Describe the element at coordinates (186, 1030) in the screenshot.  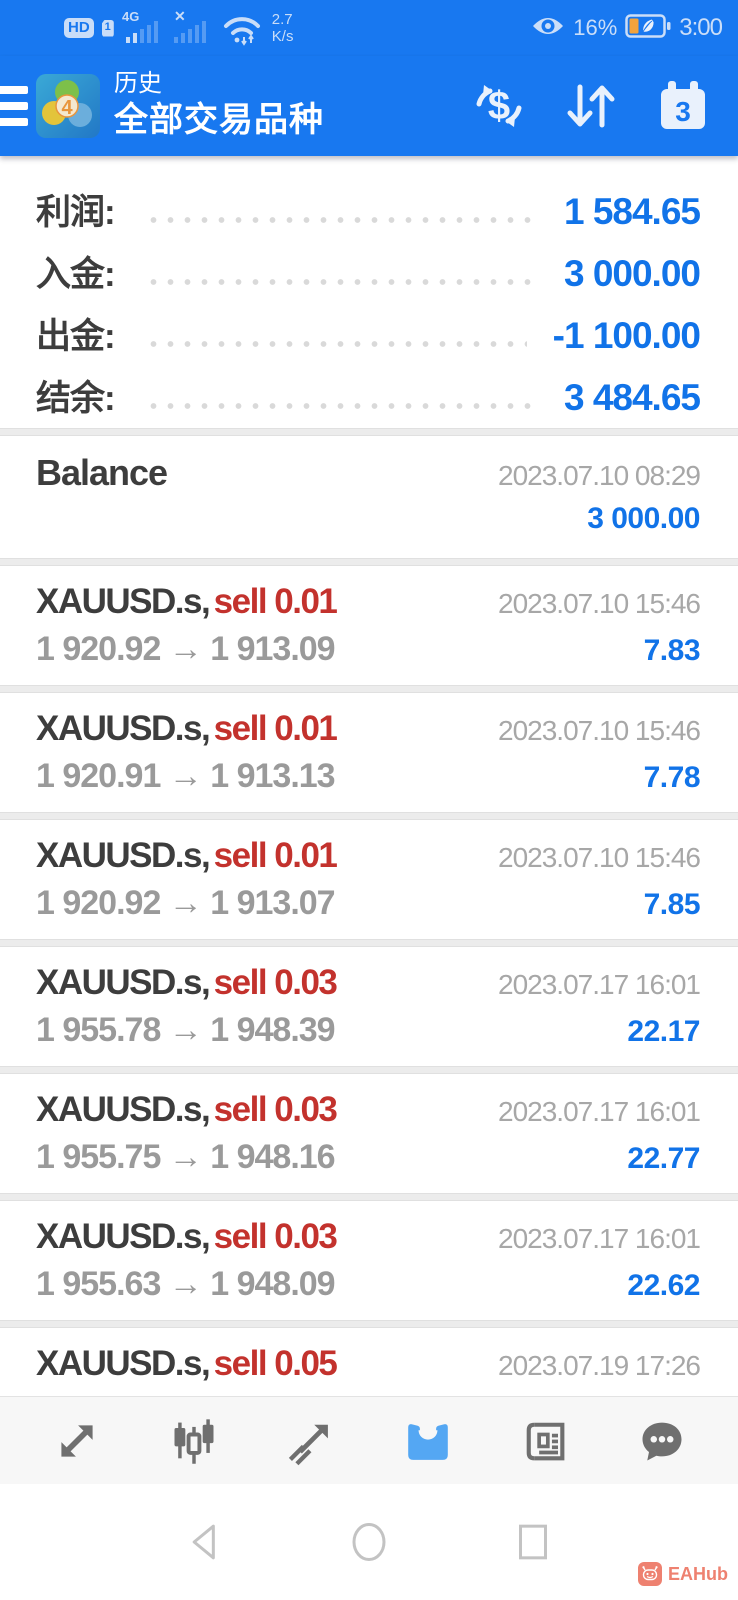
I see `trade-prices: 1 955.78 → 1 948.39` at that location.